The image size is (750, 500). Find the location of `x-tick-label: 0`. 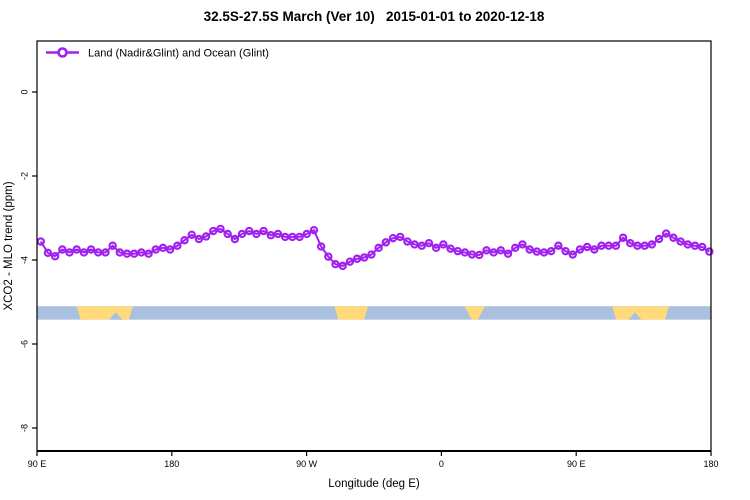

x-tick-label: 0 is located at coordinates (441, 464).